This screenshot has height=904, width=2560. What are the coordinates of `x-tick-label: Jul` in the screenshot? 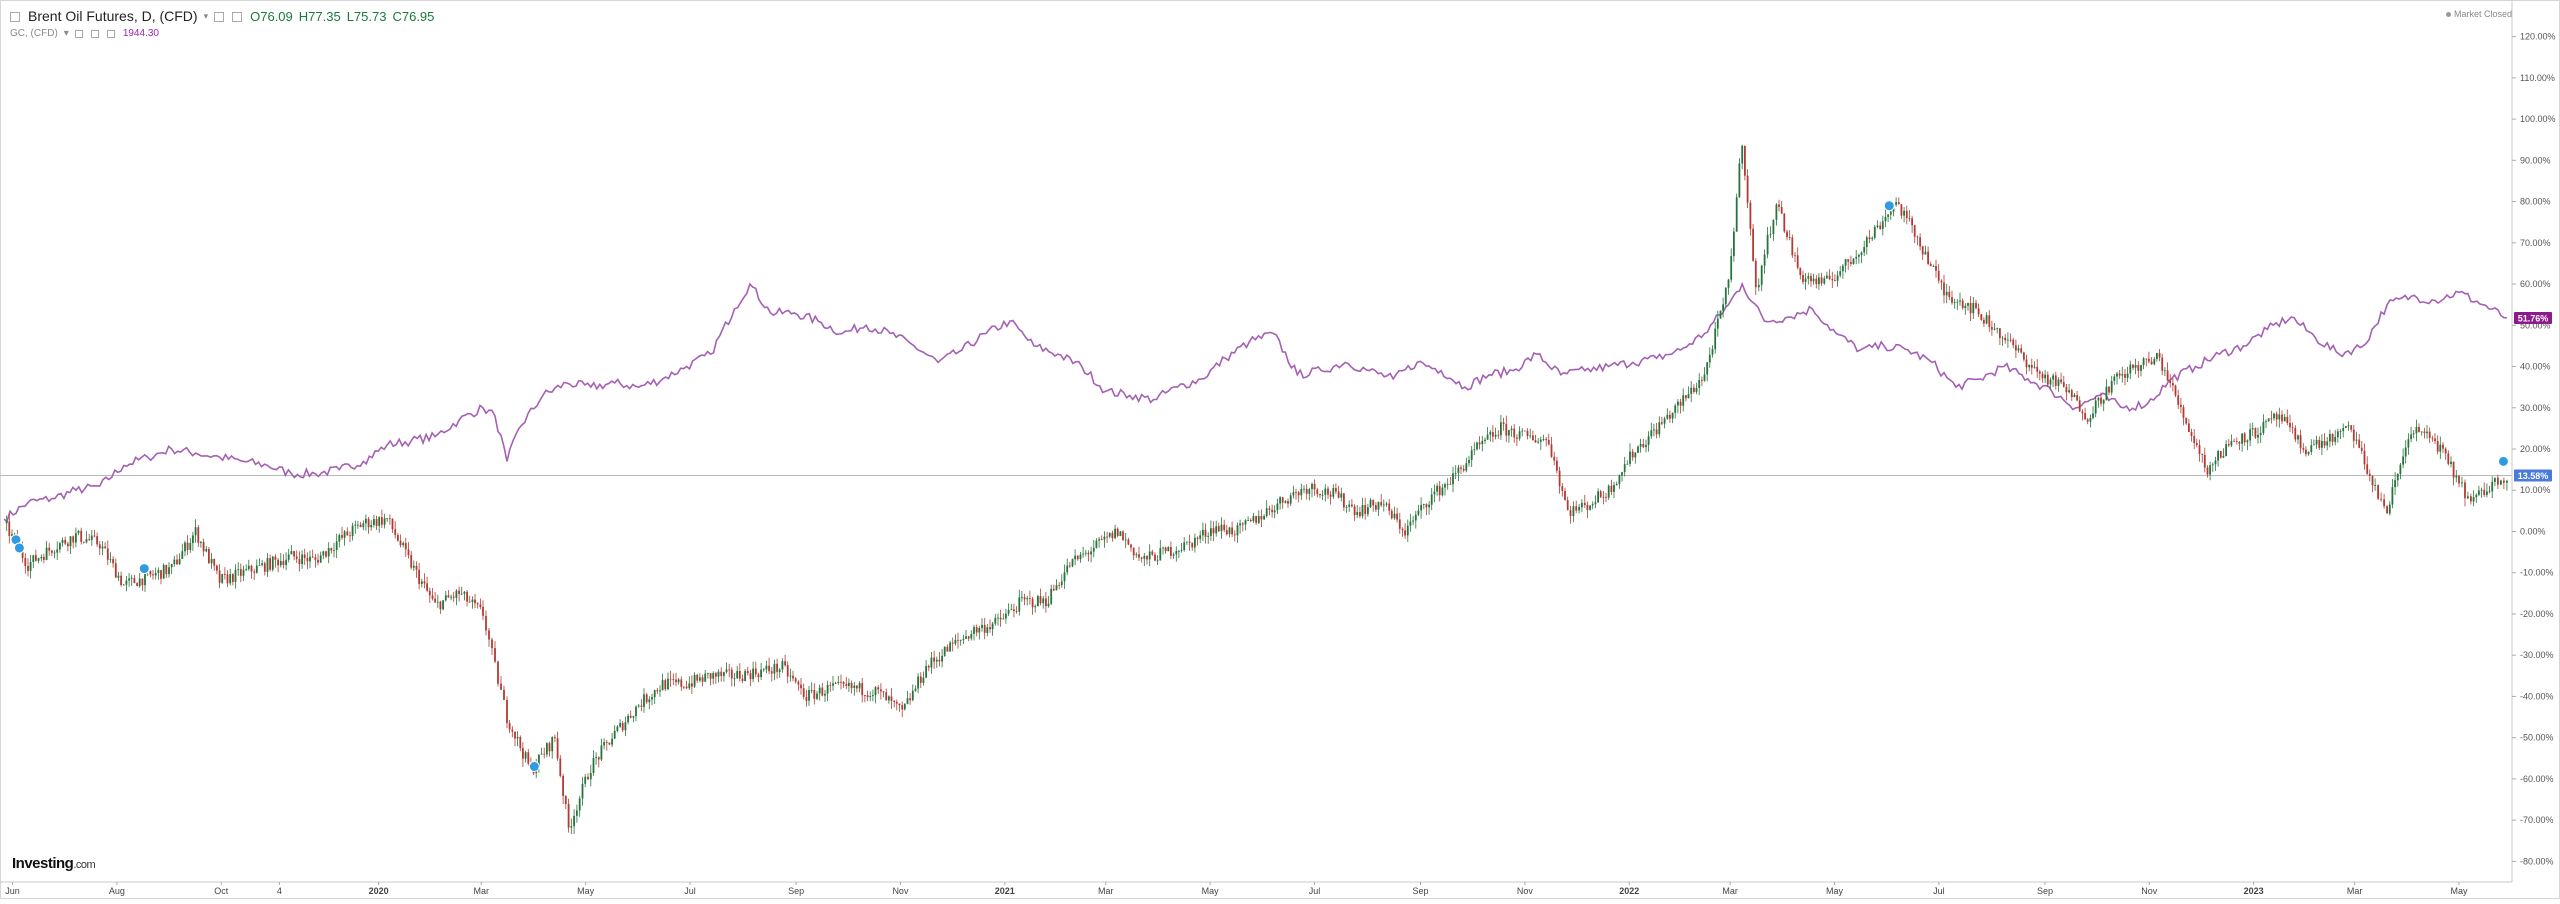 It's located at (1315, 891).